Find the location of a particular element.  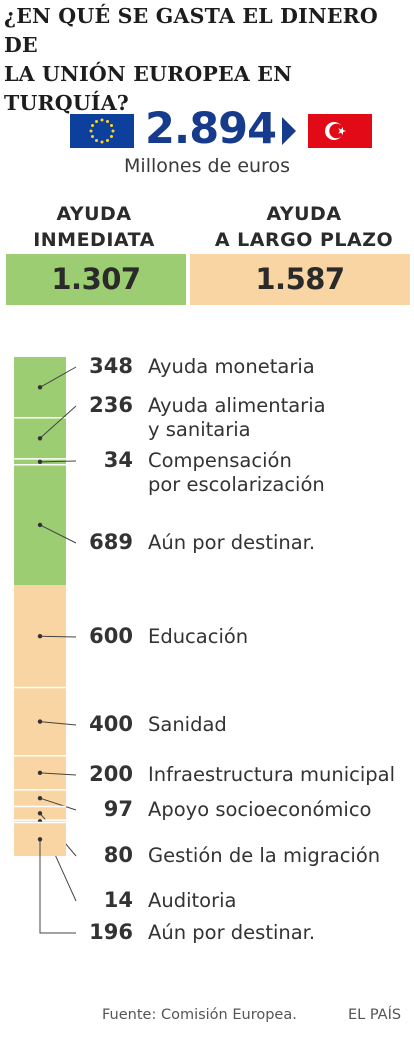

value-label-long-term-4: 97 is located at coordinates (118, 809).